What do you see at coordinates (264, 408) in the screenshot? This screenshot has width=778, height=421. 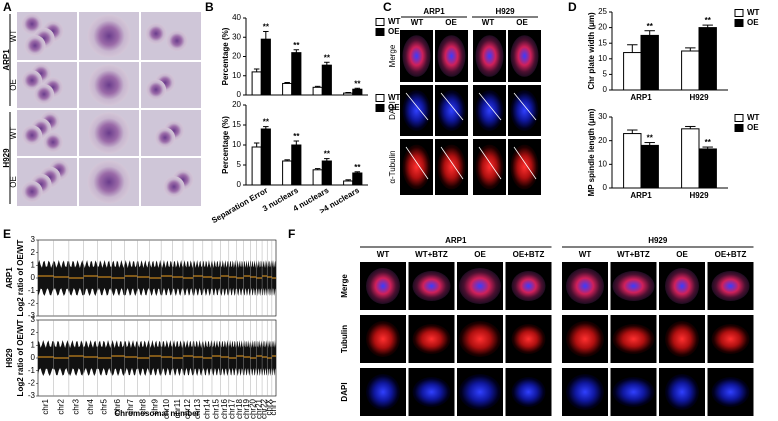 I see `chr-label: chr22` at bounding box center [264, 408].